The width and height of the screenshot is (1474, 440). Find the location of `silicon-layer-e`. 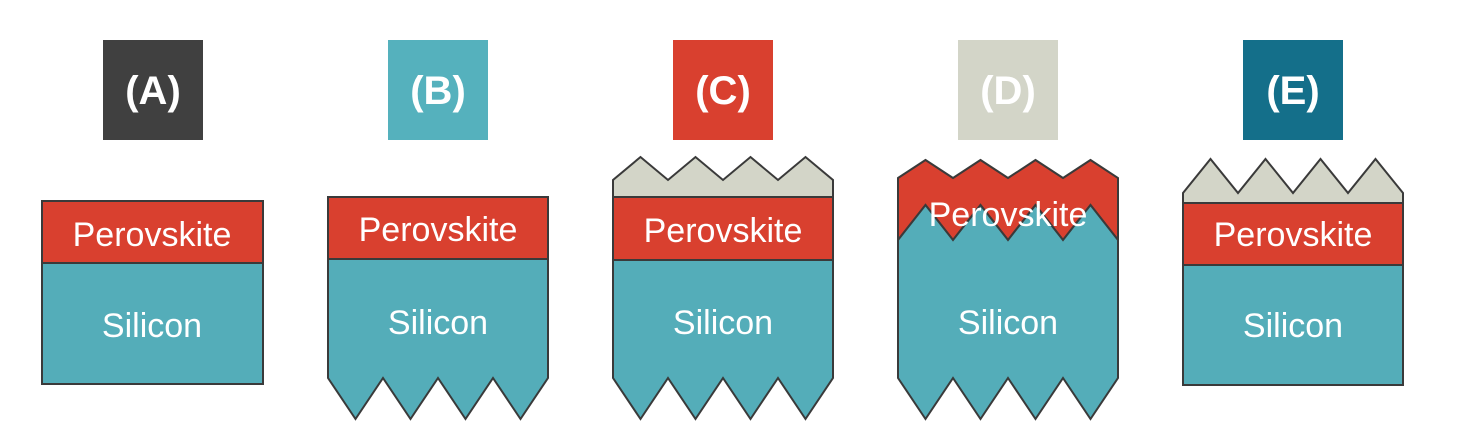

silicon-layer-e is located at coordinates (1293, 325).